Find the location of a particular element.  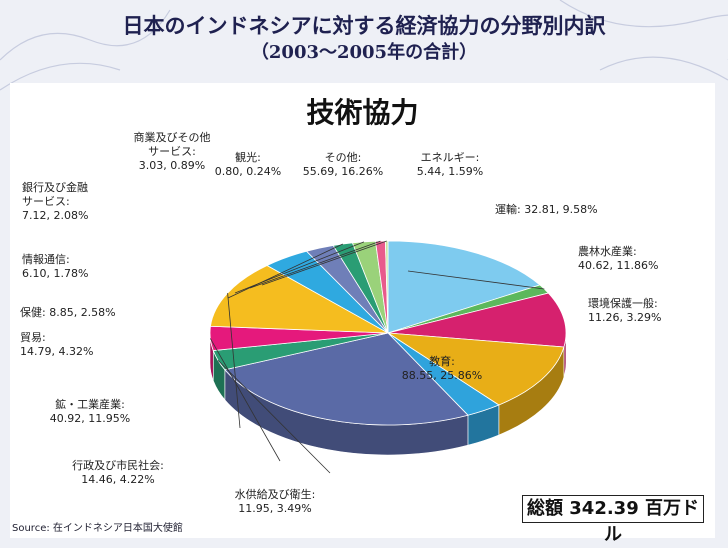

slice-4-label: 環境保護一般: 11.26, 3.29% is located at coordinates (624, 310).